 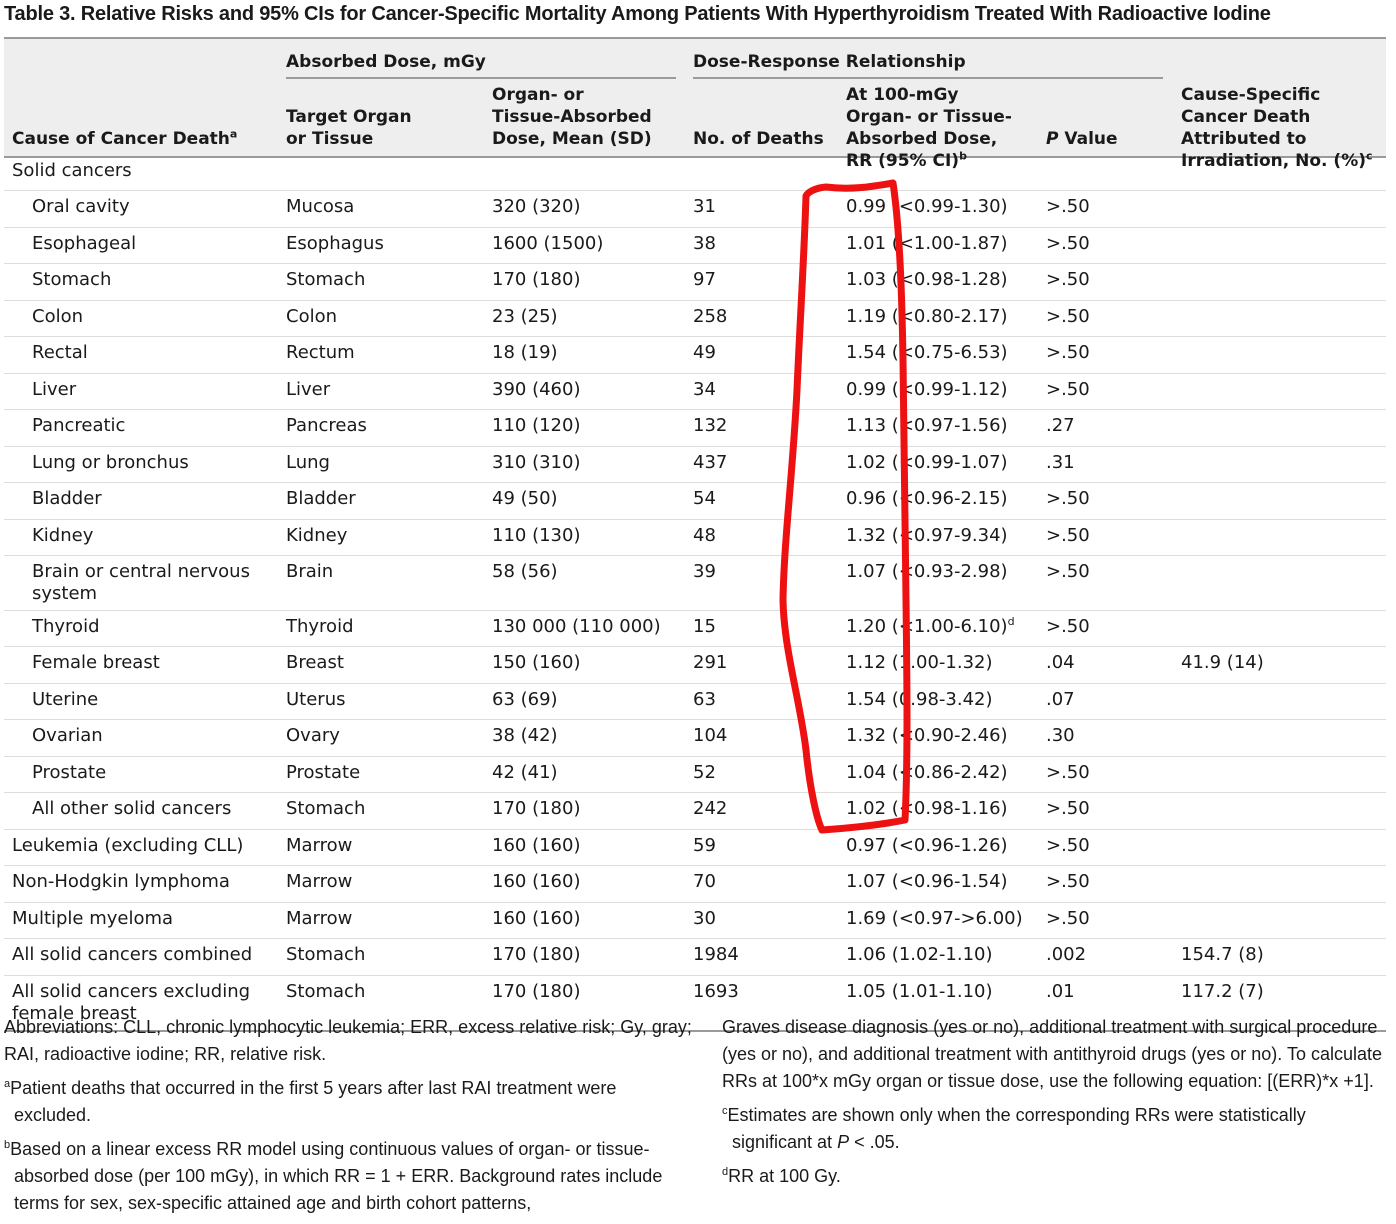 I want to click on cell-cause: Female breast, so click(x=96, y=662).